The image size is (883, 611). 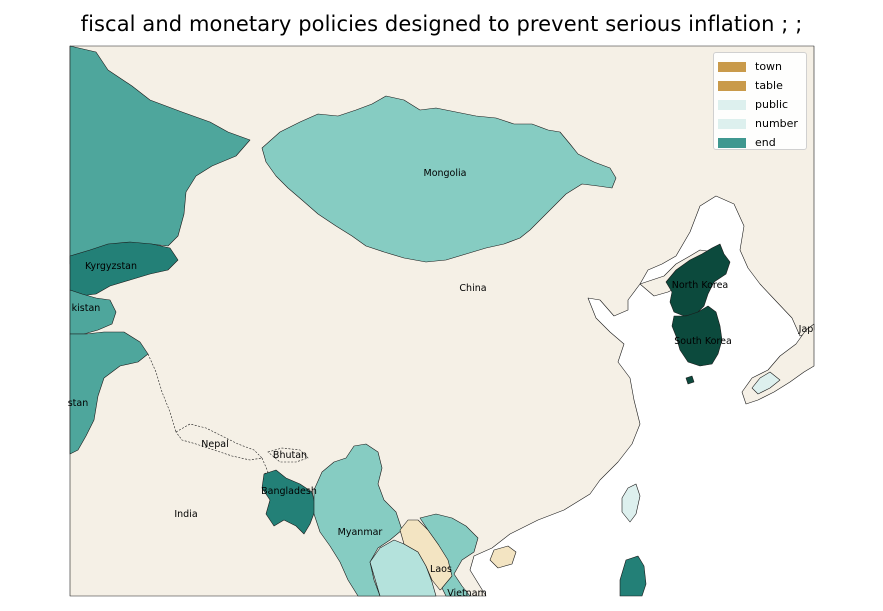 What do you see at coordinates (703, 341) in the screenshot?
I see `label-south-korea: South Korea` at bounding box center [703, 341].